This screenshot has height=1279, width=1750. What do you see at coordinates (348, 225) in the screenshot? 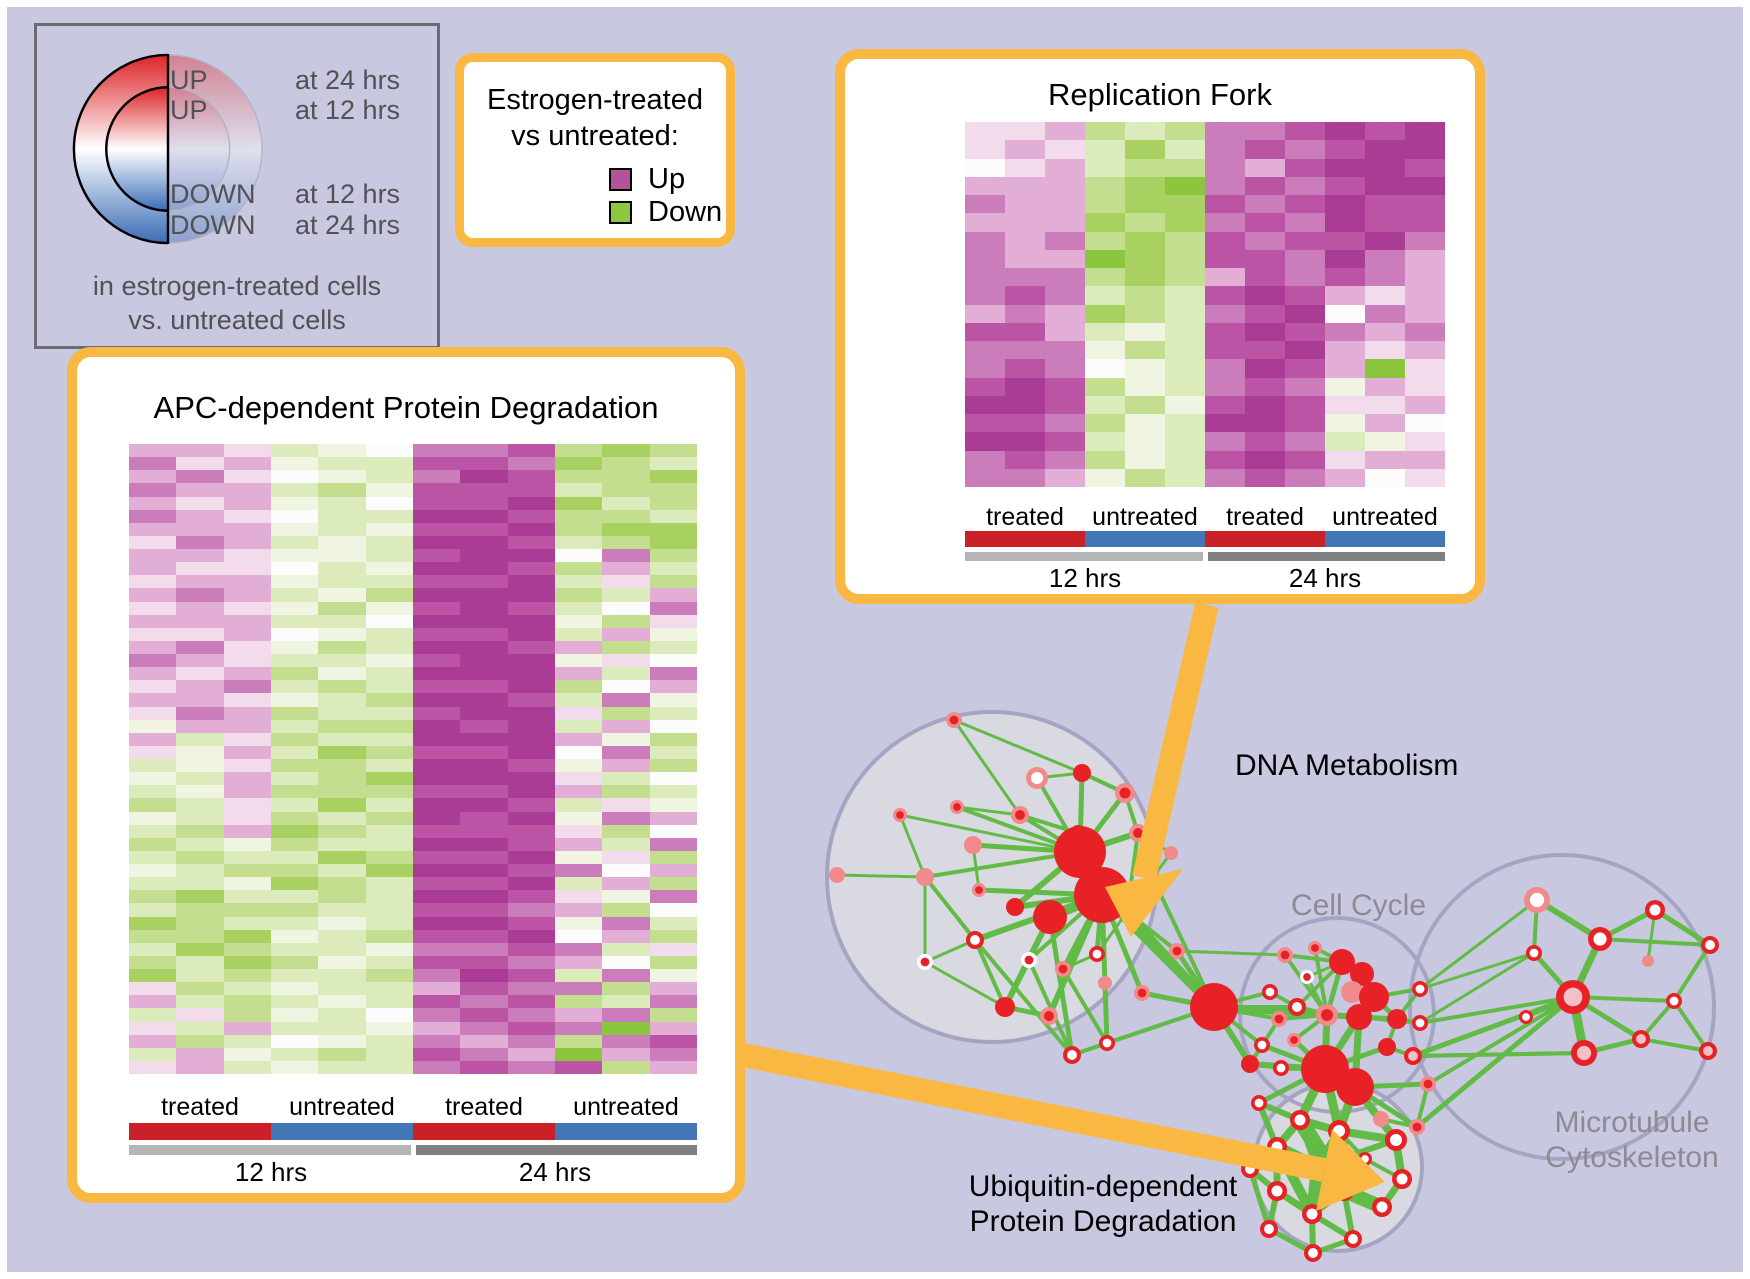
I see `ring-time-down-24: at 24 hrs` at bounding box center [348, 225].